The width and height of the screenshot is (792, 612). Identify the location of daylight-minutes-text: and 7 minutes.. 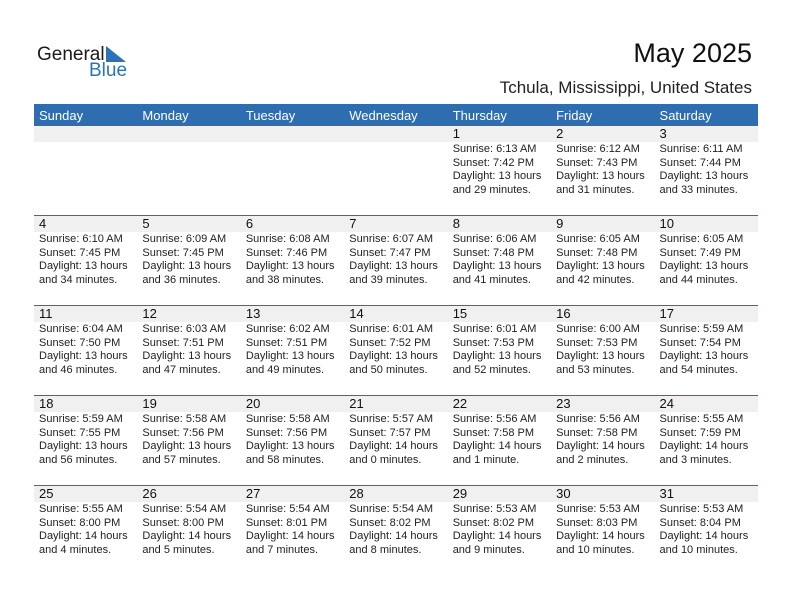
(281, 549).